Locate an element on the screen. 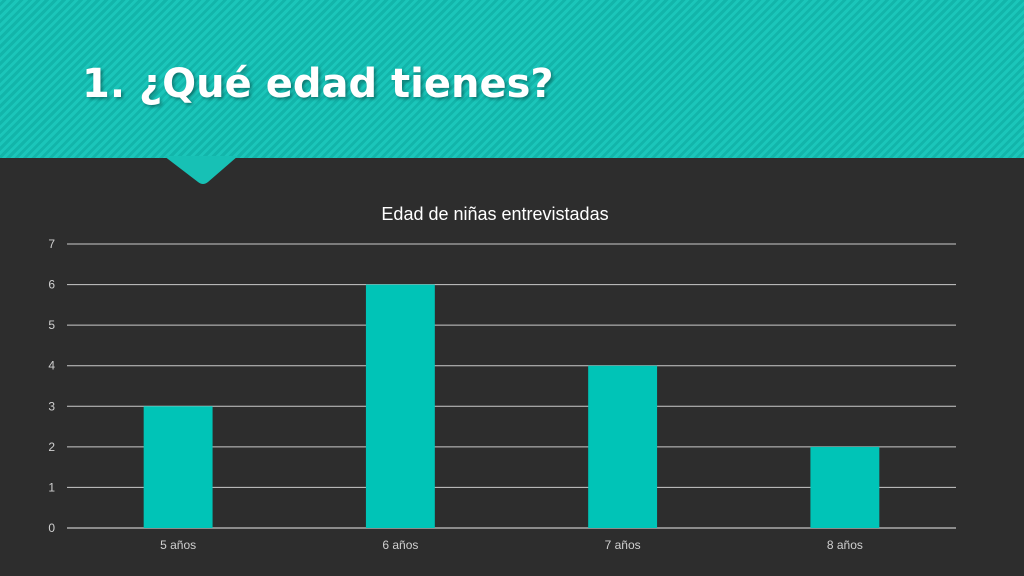  y-tick-label: 1 is located at coordinates (51, 487).